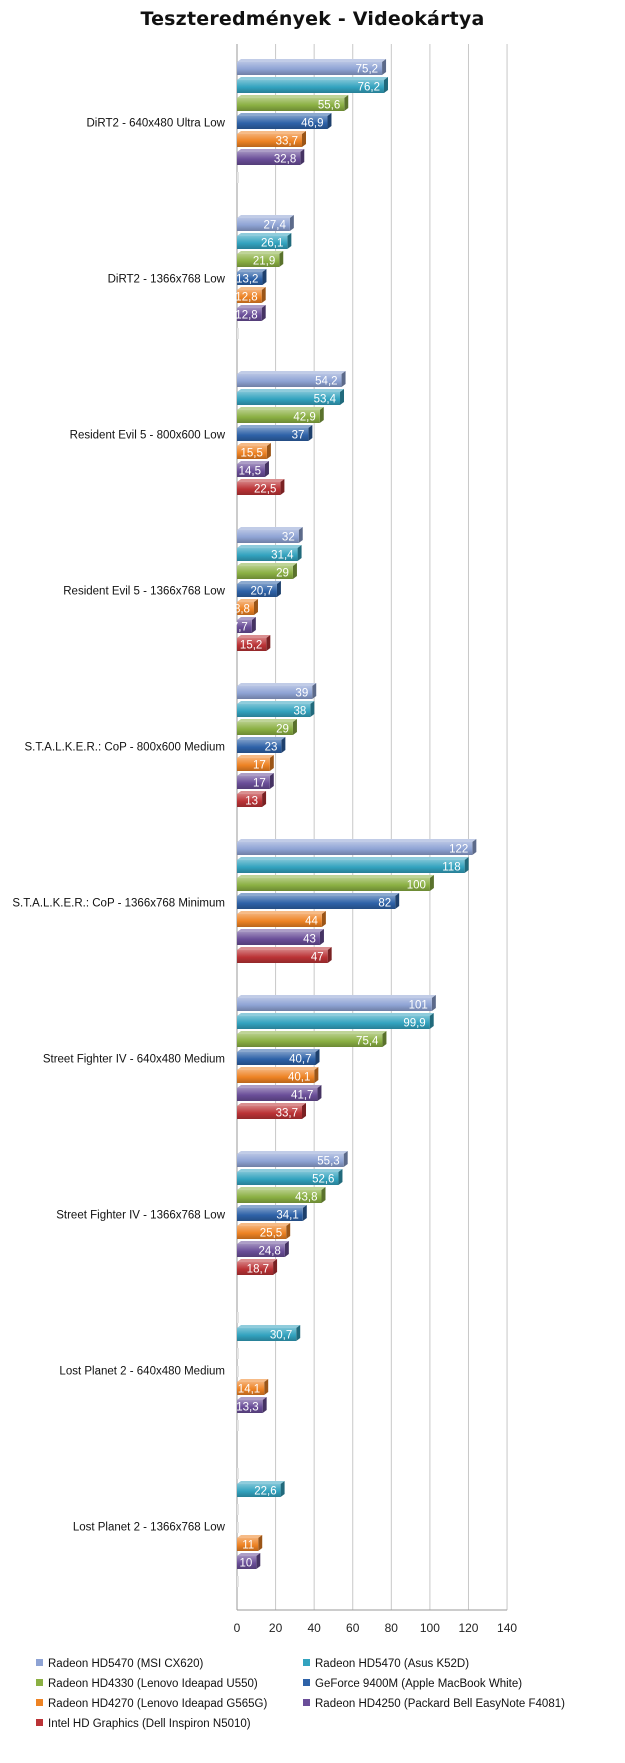 Image resolution: width=625 pixels, height=1763 pixels. Describe the element at coordinates (306, 1198) in the screenshot. I see `data-label: 43,8` at that location.